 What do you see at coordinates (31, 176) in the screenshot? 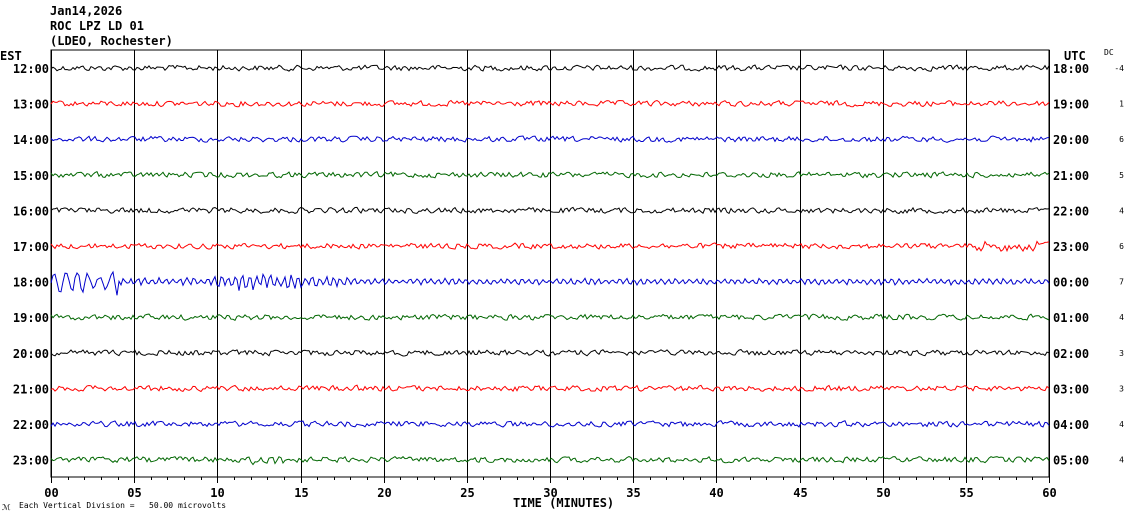
I see `est-hour-label: 15:00` at bounding box center [31, 176].